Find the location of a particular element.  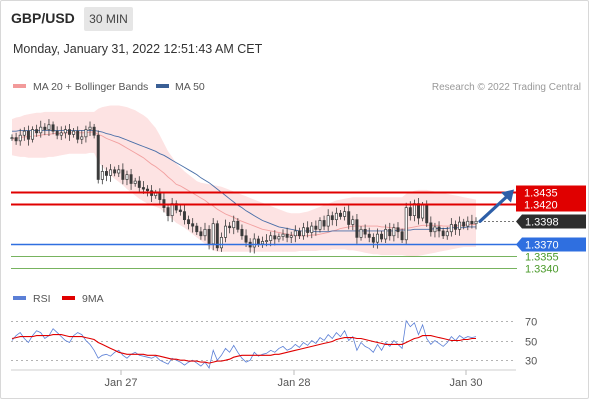

rsi-legend-label: RSI is located at coordinates (42, 299).